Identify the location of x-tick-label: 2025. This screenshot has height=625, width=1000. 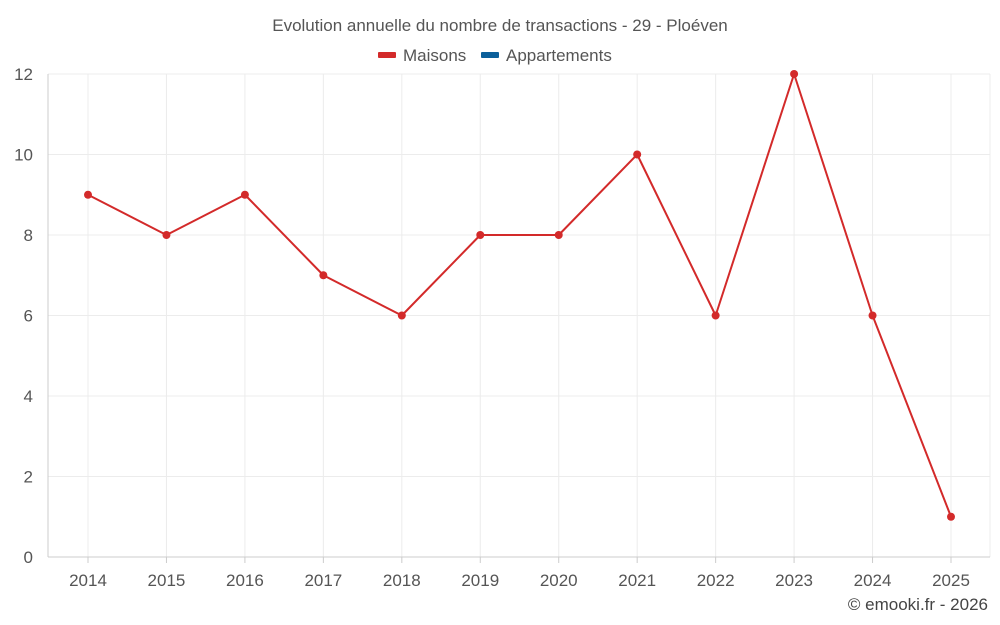
(951, 580).